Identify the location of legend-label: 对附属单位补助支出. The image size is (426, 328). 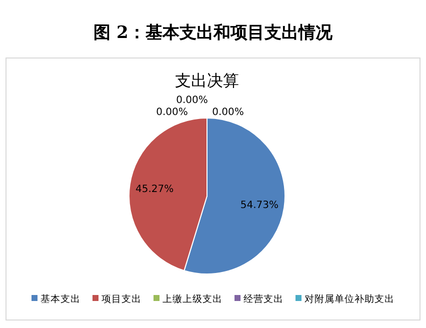
(349, 299).